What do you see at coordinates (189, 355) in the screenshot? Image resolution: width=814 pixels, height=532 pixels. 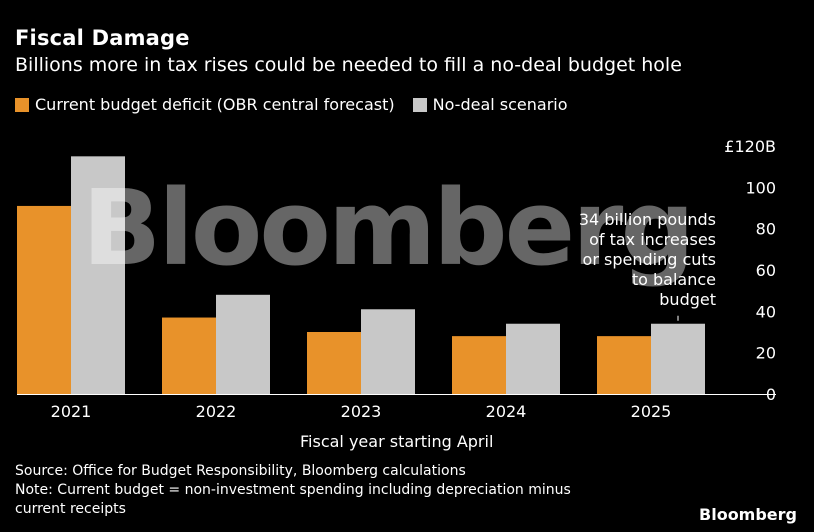 I see `bar-current-2022` at bounding box center [189, 355].